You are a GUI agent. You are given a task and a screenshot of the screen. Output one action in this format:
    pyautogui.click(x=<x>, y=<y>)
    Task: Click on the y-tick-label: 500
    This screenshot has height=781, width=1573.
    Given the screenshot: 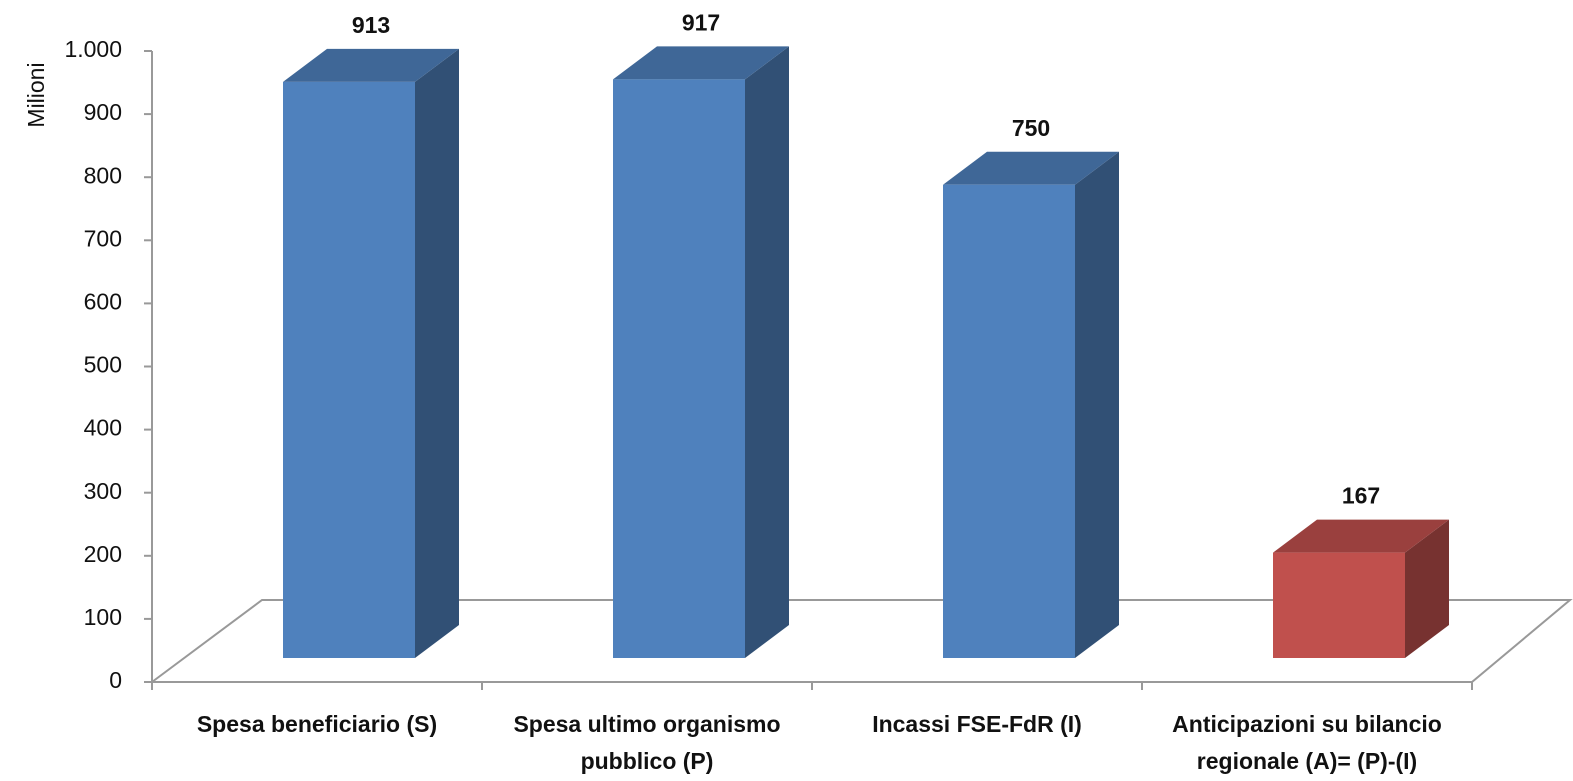 What is the action you would take?
    pyautogui.click(x=103, y=365)
    